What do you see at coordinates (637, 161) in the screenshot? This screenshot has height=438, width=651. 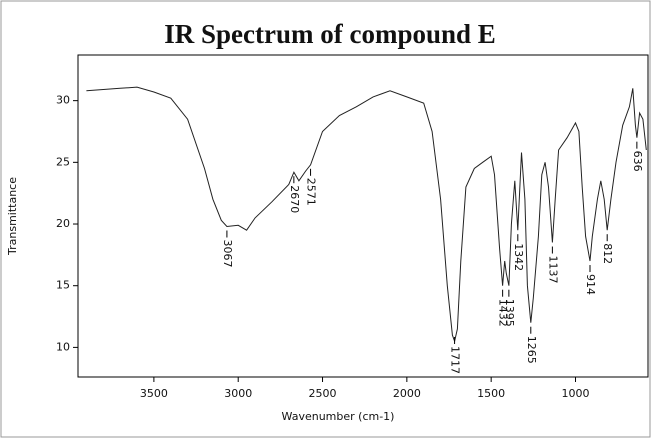 I see `peak-label: 636` at bounding box center [637, 161].